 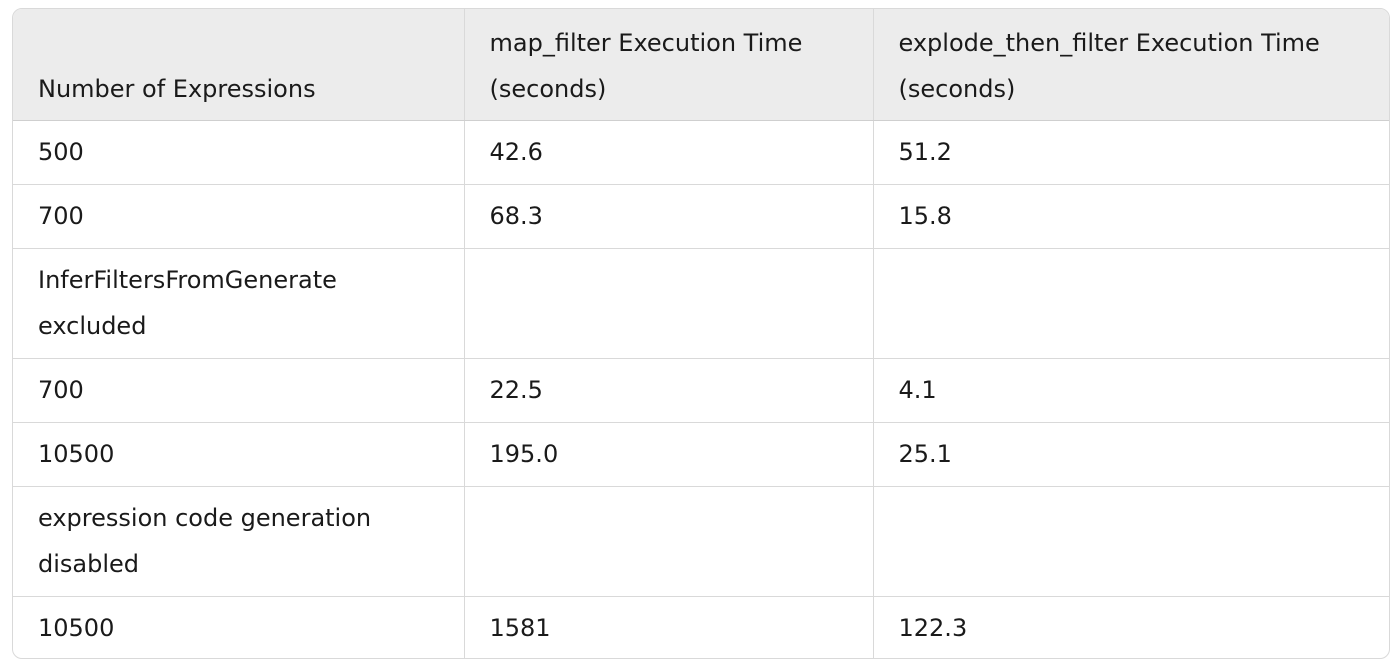 I want to click on table-row: 10500 195.0 25.1, so click(x=701, y=454).